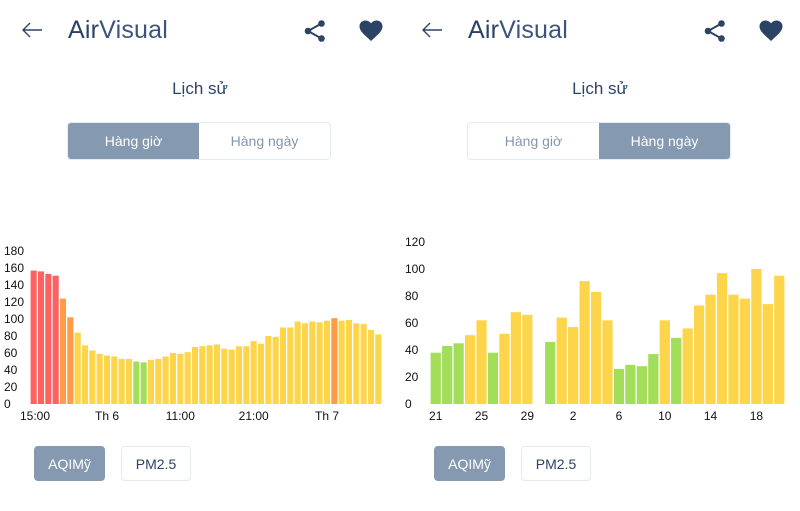  What do you see at coordinates (327, 416) in the screenshot?
I see `x-tick-label: Th 7` at bounding box center [327, 416].